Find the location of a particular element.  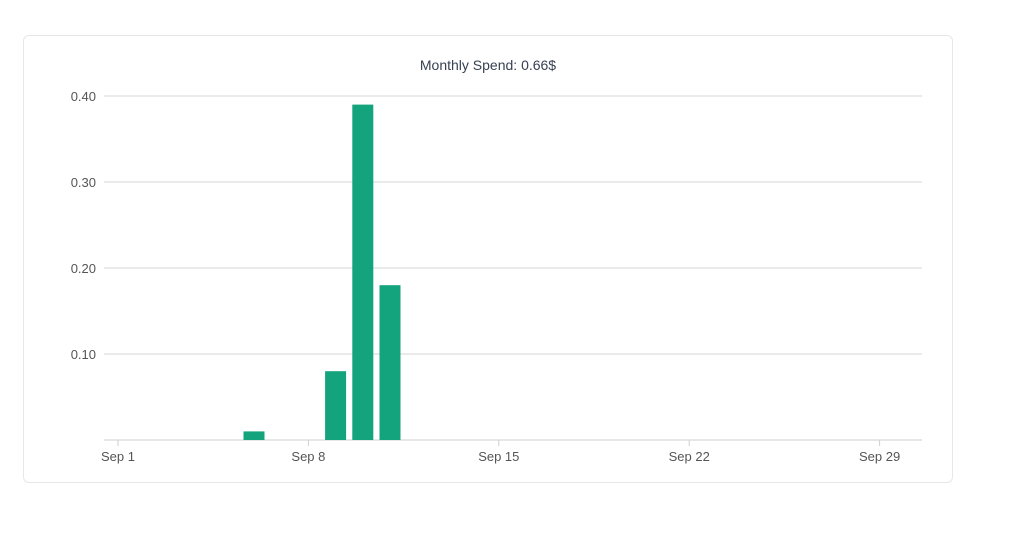

x-tick-label: Sep 8 is located at coordinates (308, 456).